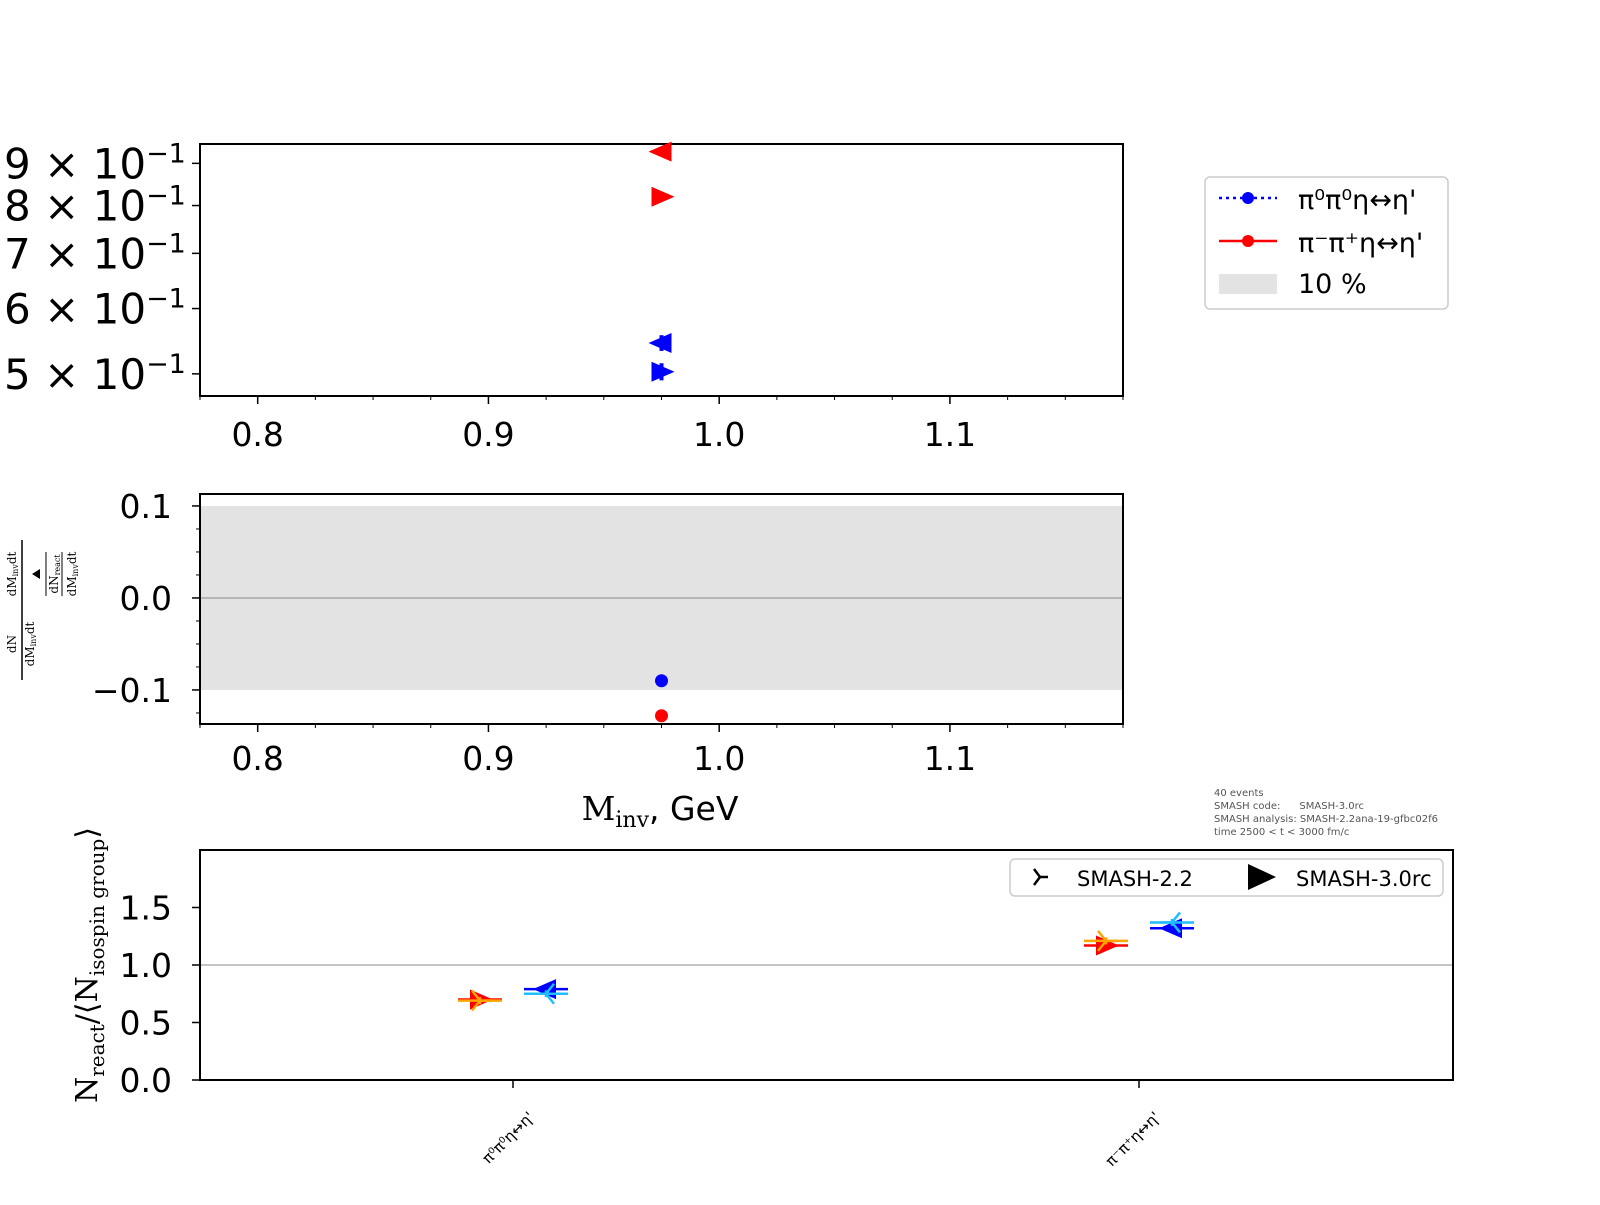 The height and width of the screenshot is (1205, 1600). I want to click on bottom-y-tick-label: 1.0, so click(146, 965).